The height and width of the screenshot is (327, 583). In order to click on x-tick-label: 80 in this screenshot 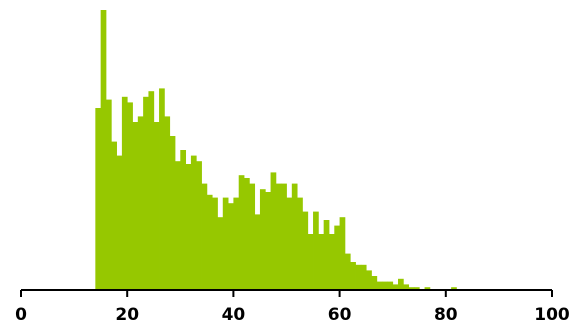, I will do `click(446, 315)`.